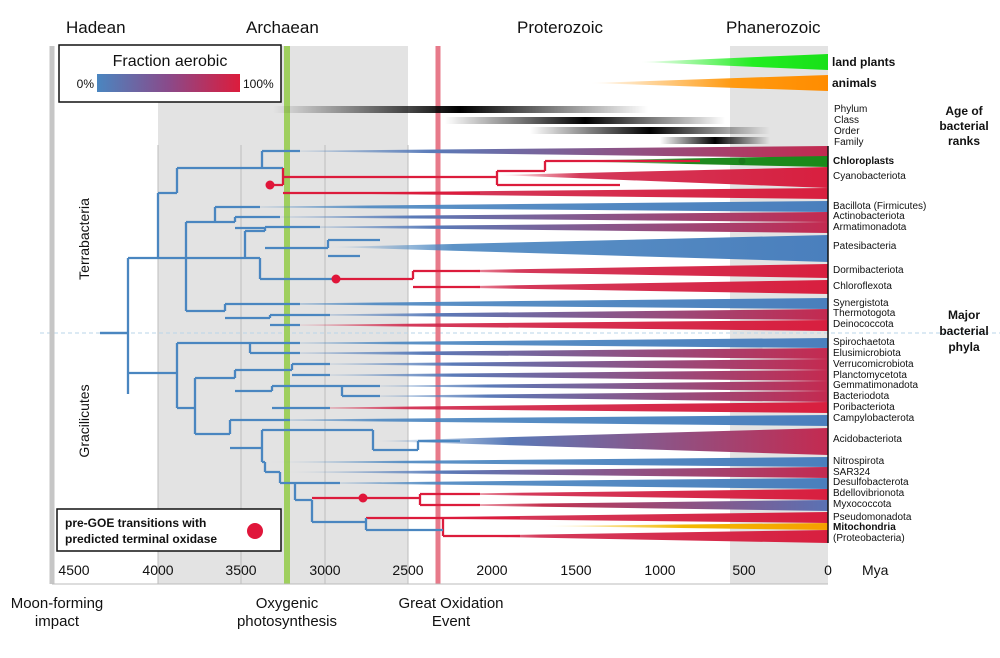 The image size is (1000, 658). I want to click on axis-unit: Mya, so click(875, 570).